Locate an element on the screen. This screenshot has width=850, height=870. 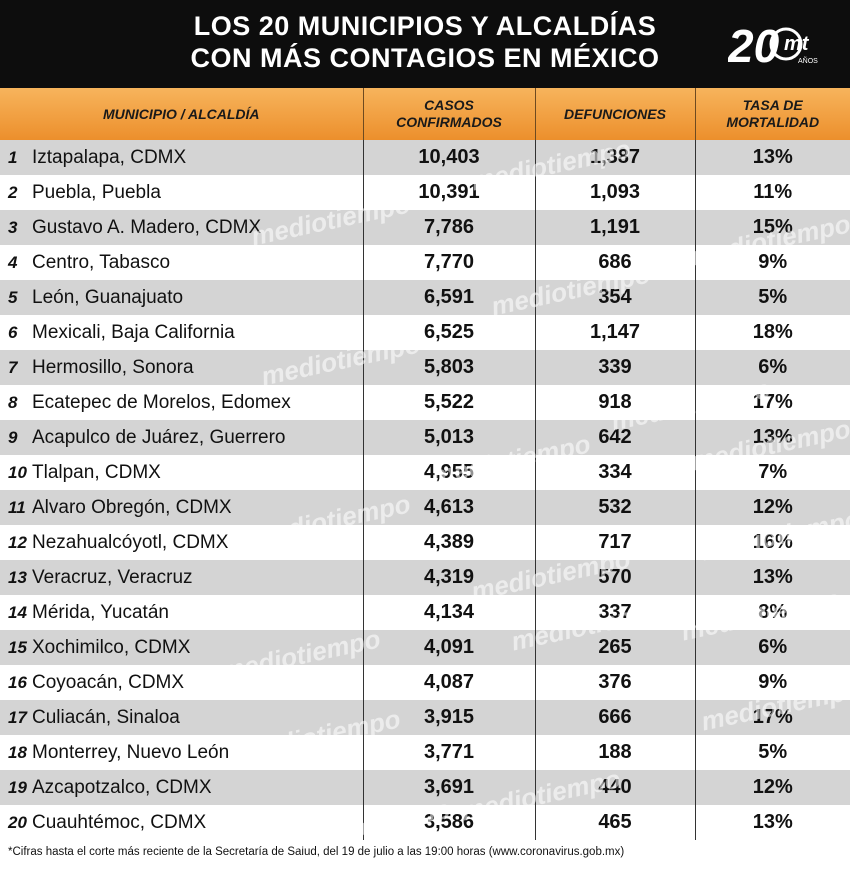
municipio-name: Coyoacán, CDMX is located at coordinates (108, 682).